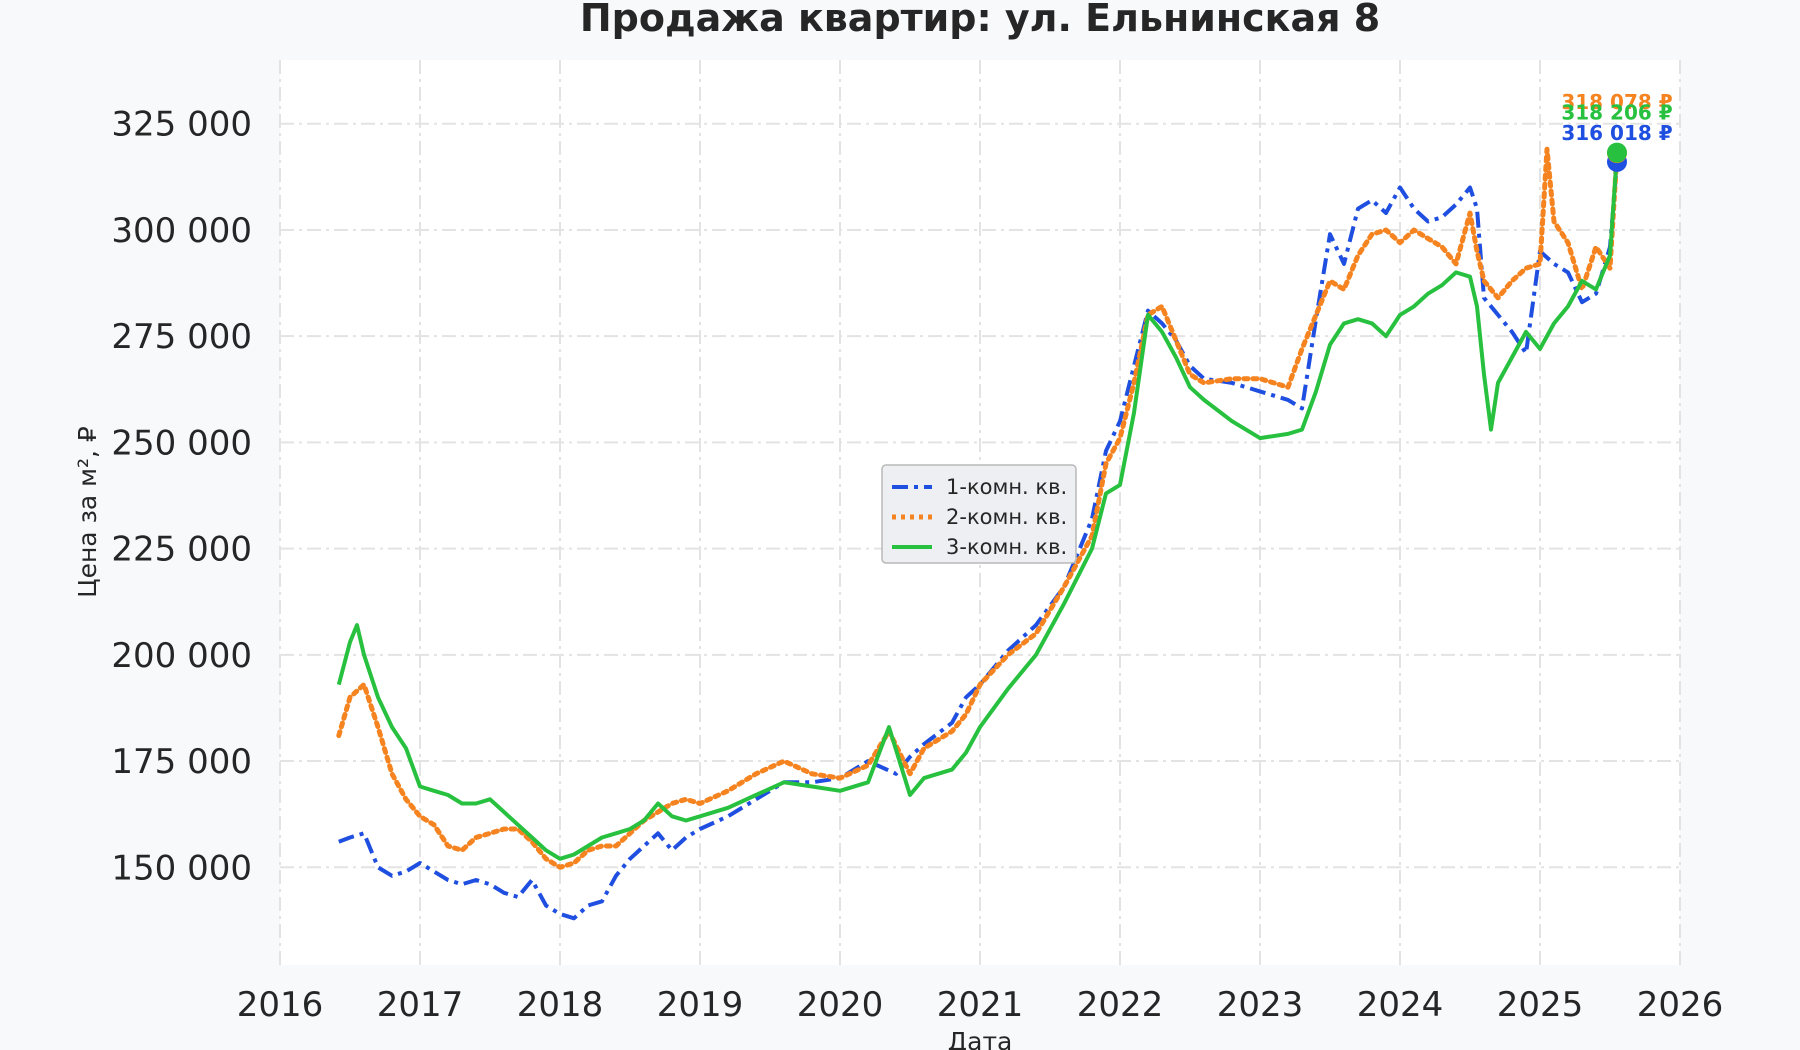 The width and height of the screenshot is (1800, 1050). What do you see at coordinates (1400, 1005) in the screenshot?
I see `x-tick-label: 2024` at bounding box center [1400, 1005].